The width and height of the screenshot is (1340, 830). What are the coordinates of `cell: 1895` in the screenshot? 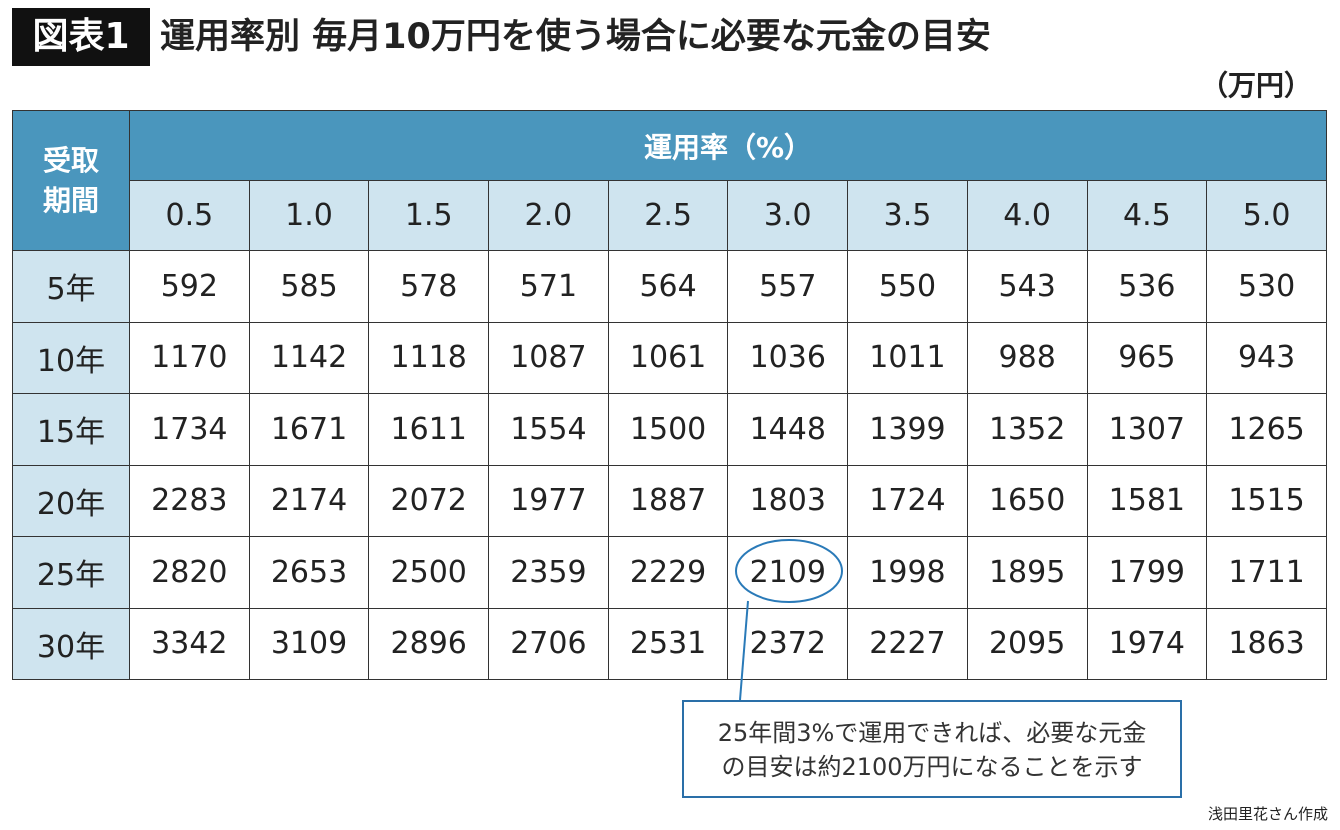 It's located at (1027, 572).